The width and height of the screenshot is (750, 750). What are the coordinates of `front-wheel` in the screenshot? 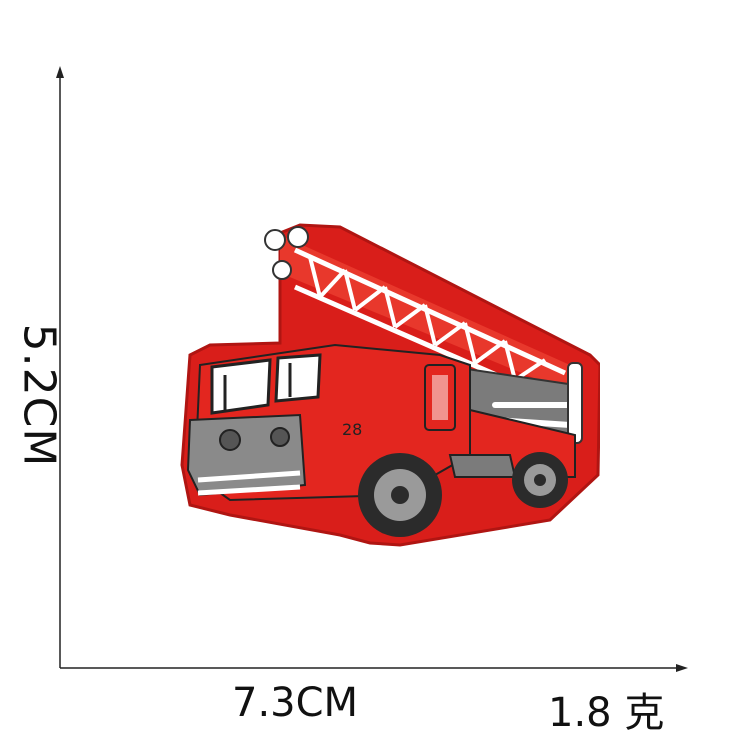 It's located at (400, 495).